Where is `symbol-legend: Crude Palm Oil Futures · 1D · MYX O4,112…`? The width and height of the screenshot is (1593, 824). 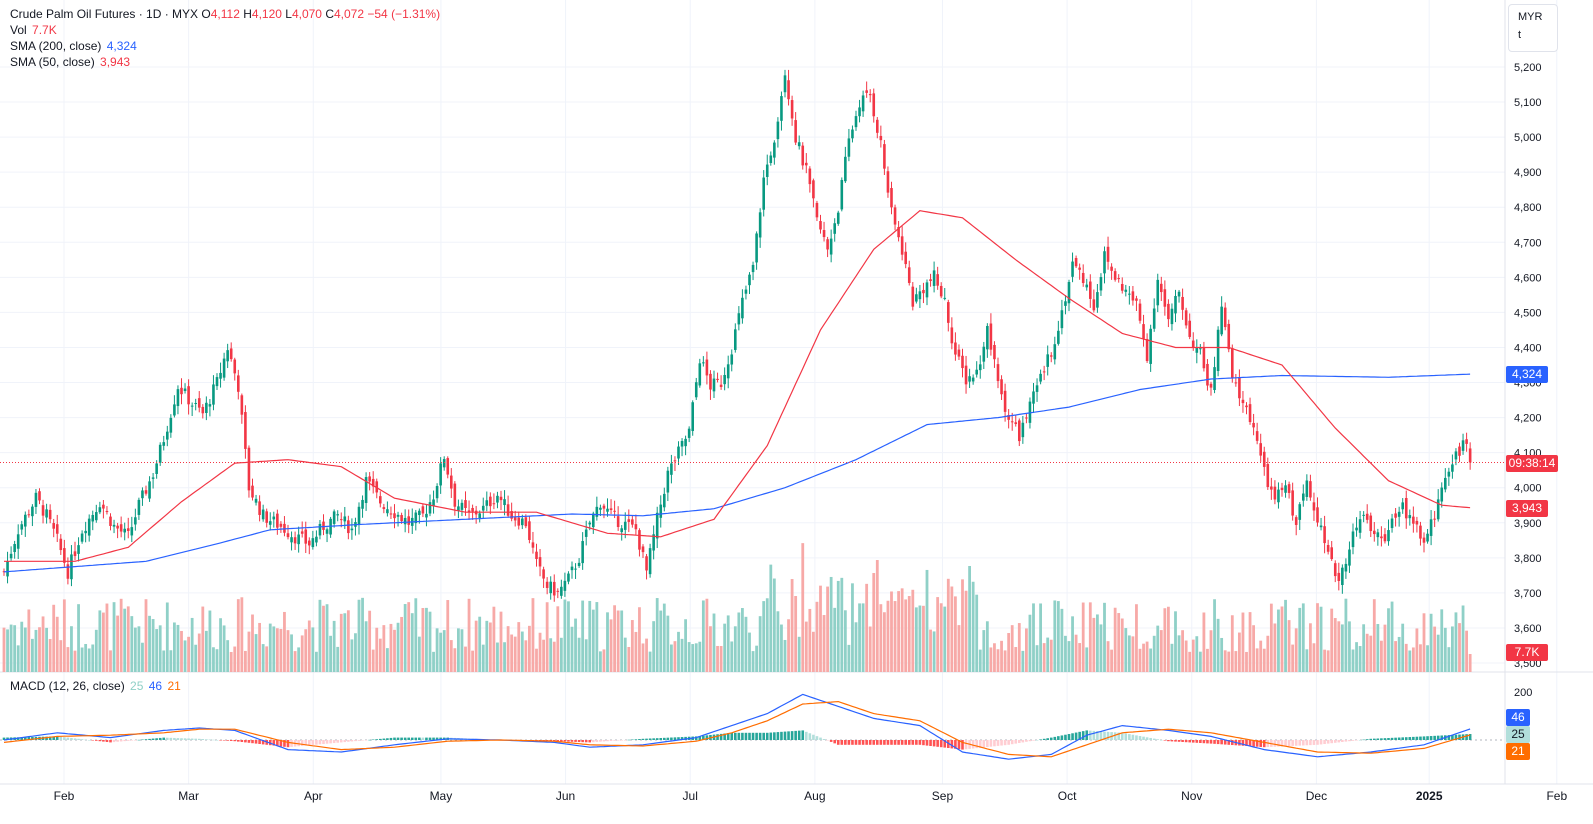 symbol-legend: Crude Palm Oil Futures · 1D · MYX O4,112… is located at coordinates (225, 14).